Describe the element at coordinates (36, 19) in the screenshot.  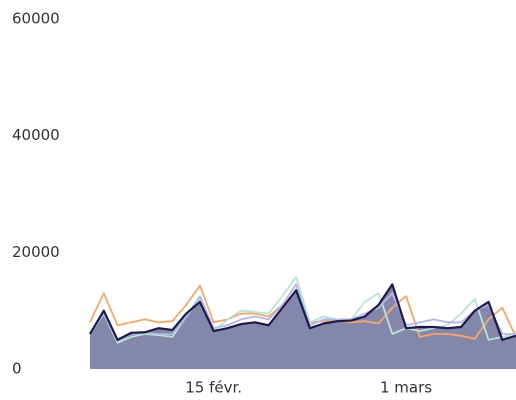
I see `y-tick-label: 60000` at that location.